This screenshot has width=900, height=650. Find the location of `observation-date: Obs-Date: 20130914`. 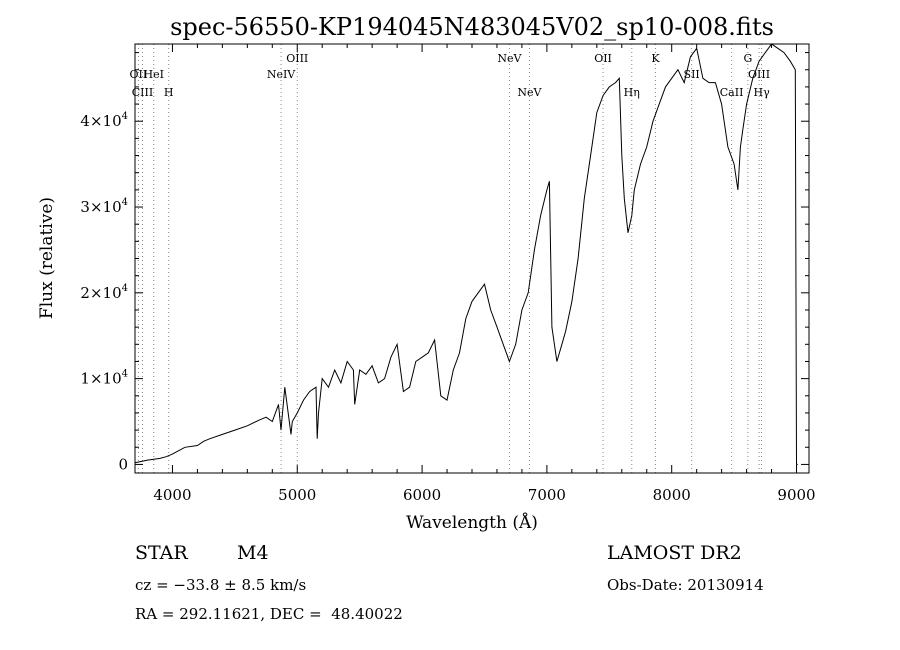

observation-date: Obs-Date: 20130914 is located at coordinates (685, 585).